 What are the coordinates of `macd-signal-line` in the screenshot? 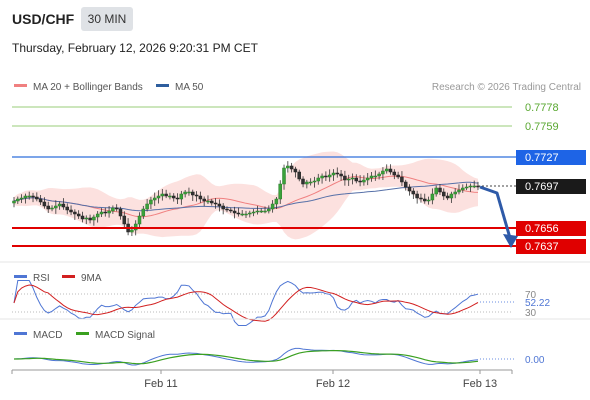 It's located at (246, 357).